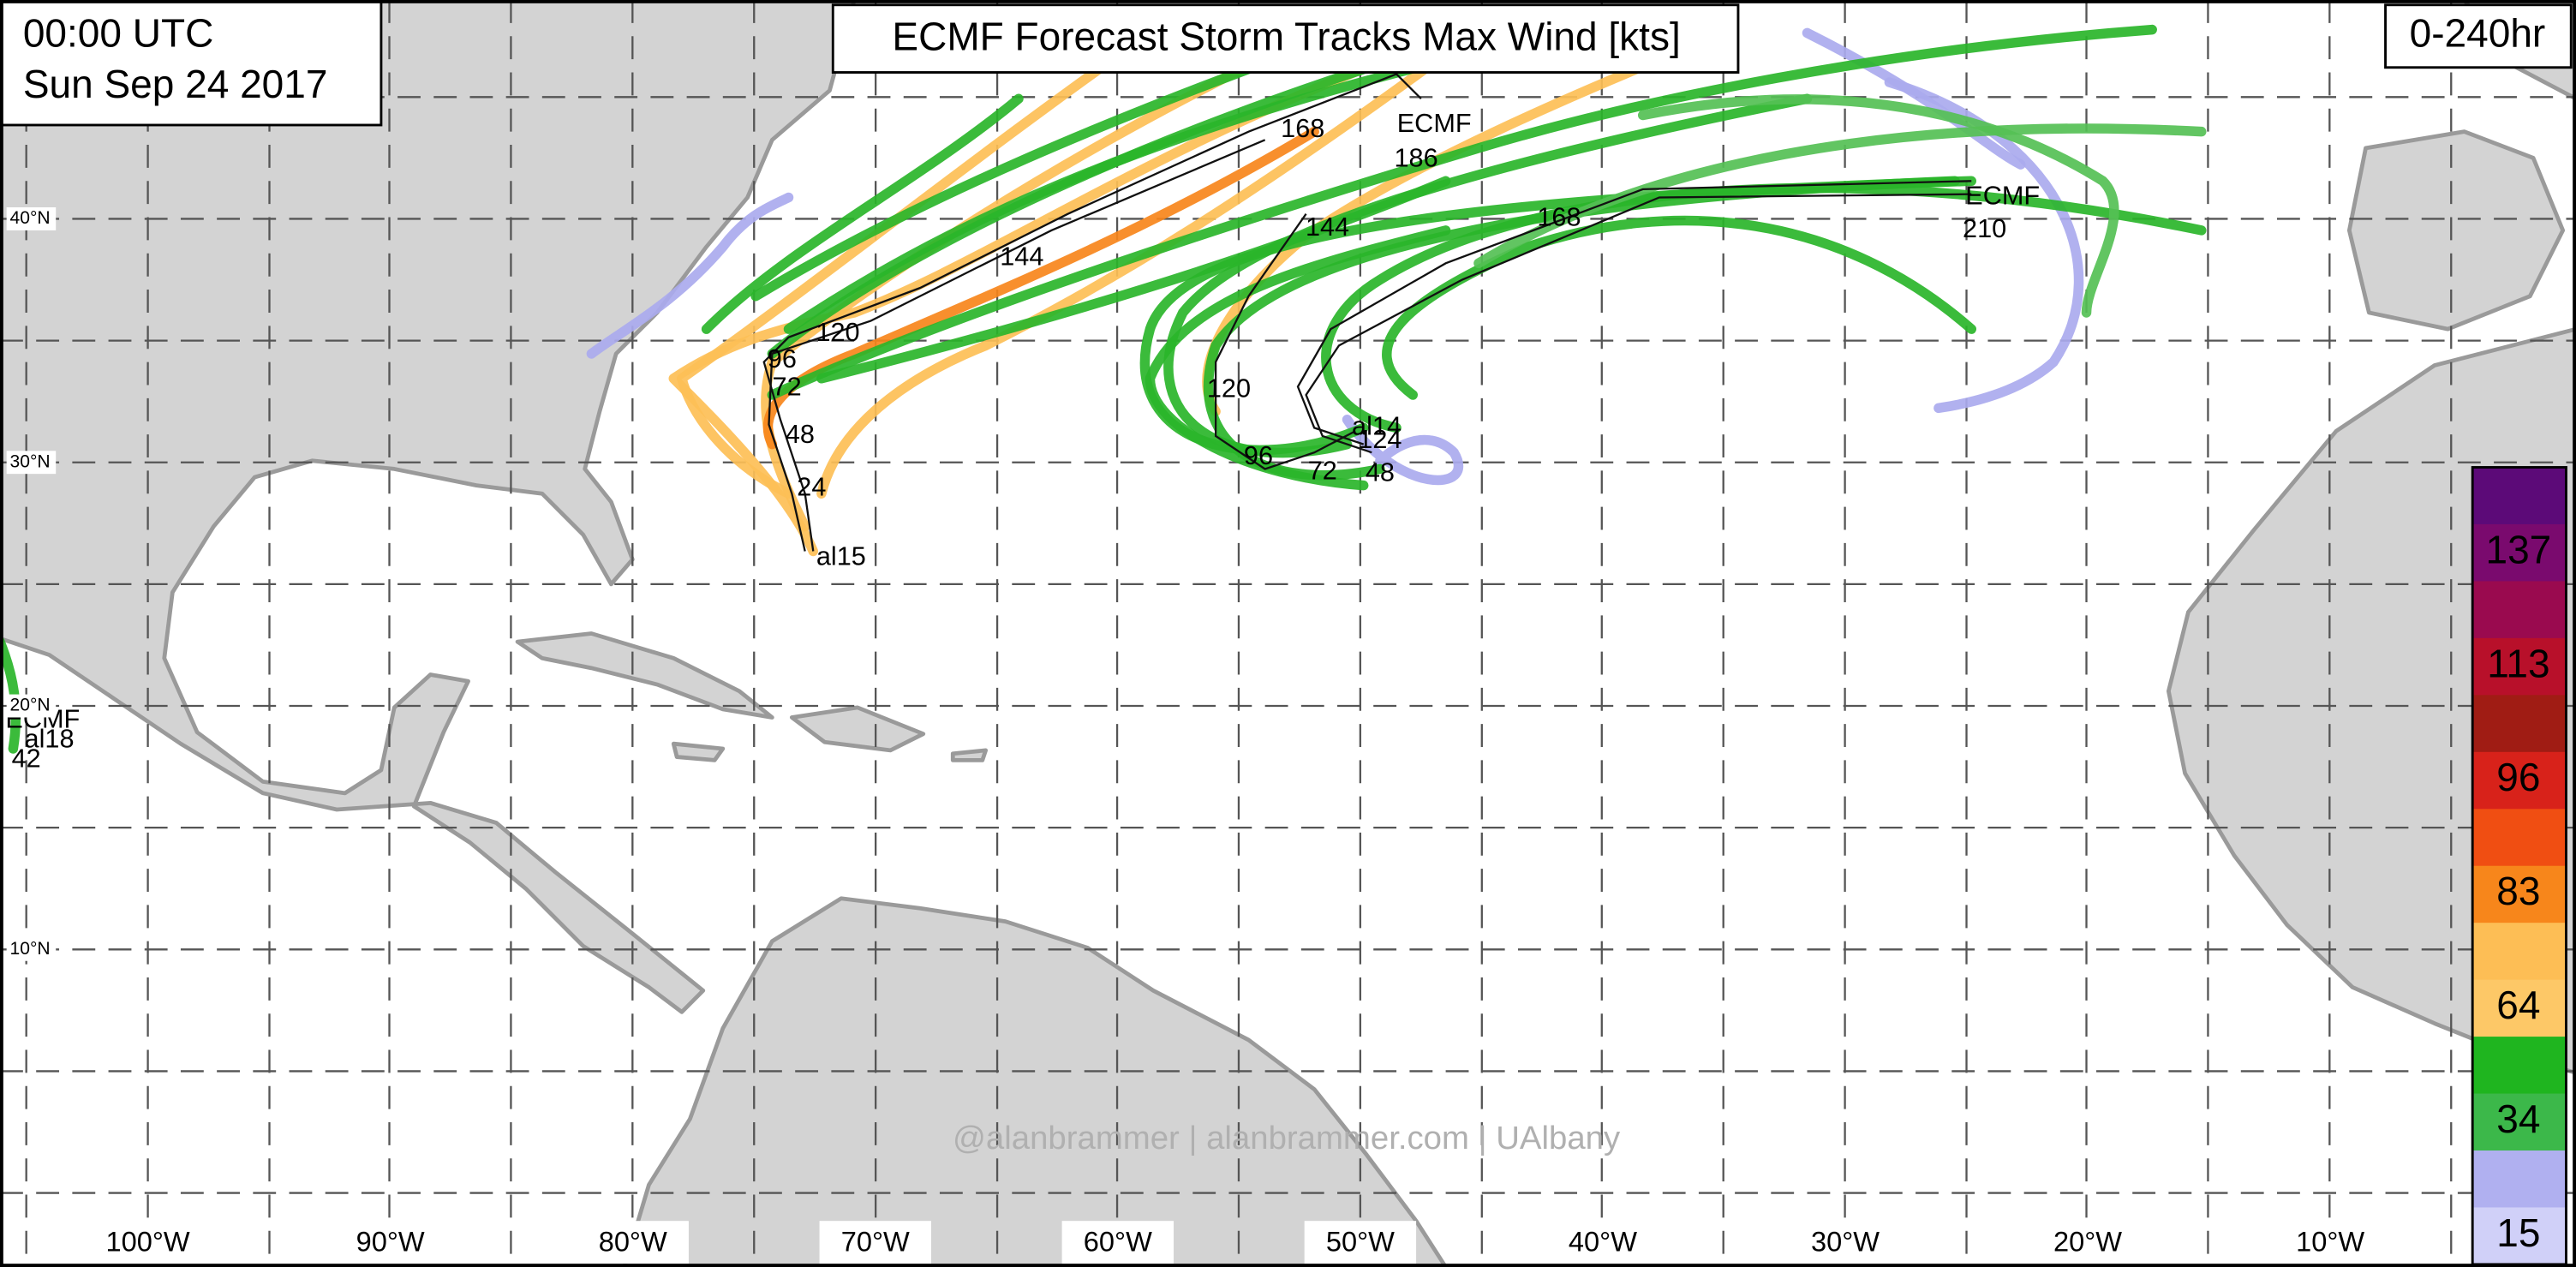  Describe the element at coordinates (2518, 549) in the screenshot. I see `legend-level: 137` at that location.